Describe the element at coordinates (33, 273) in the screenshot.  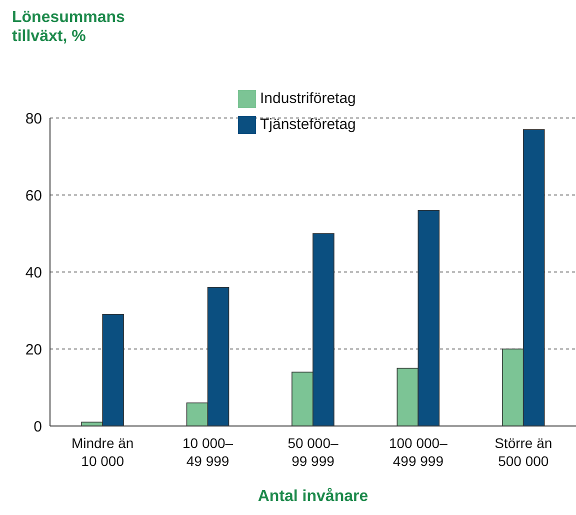
I see `y-tick-label: 40` at that location.